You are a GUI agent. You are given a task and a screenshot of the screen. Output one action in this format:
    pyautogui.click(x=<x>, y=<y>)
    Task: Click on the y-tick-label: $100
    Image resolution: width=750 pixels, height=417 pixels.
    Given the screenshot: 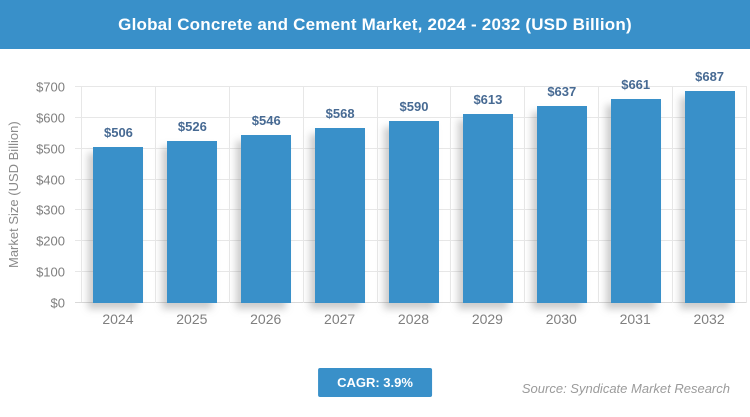 What is the action you would take?
    pyautogui.click(x=50, y=272)
    